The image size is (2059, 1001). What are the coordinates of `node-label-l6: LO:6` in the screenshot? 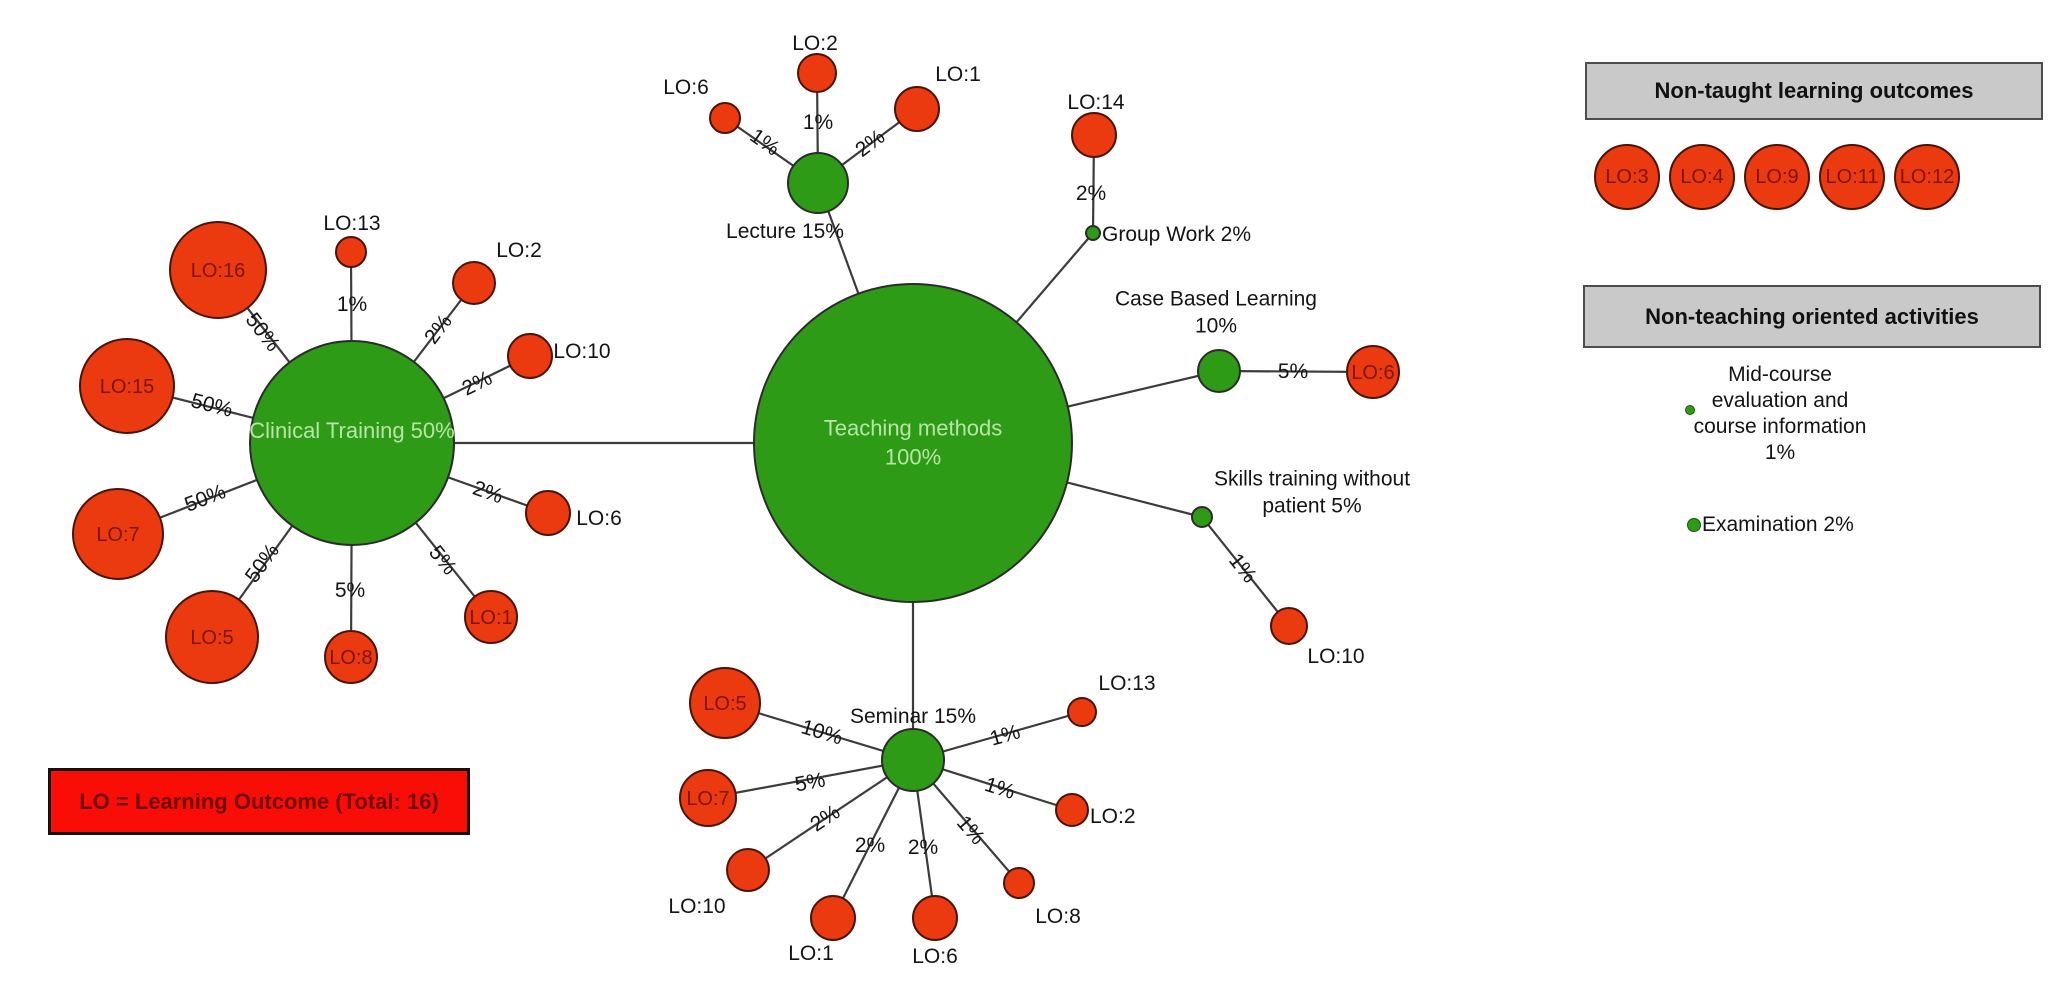 It's located at (686, 87).